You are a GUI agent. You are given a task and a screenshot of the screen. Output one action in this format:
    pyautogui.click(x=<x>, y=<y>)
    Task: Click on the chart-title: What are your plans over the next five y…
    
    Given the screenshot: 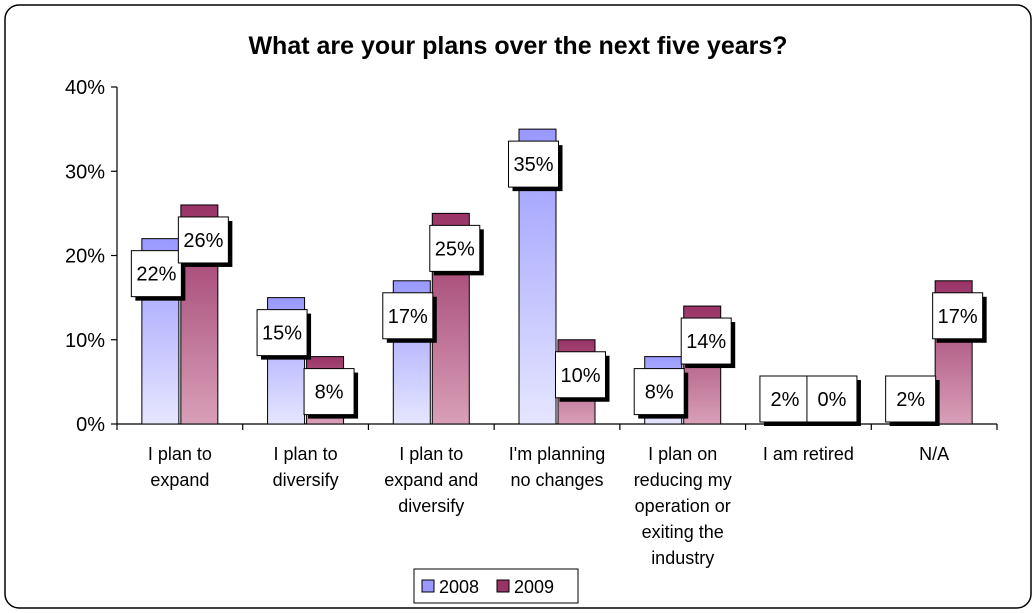 What is the action you would take?
    pyautogui.click(x=517, y=46)
    